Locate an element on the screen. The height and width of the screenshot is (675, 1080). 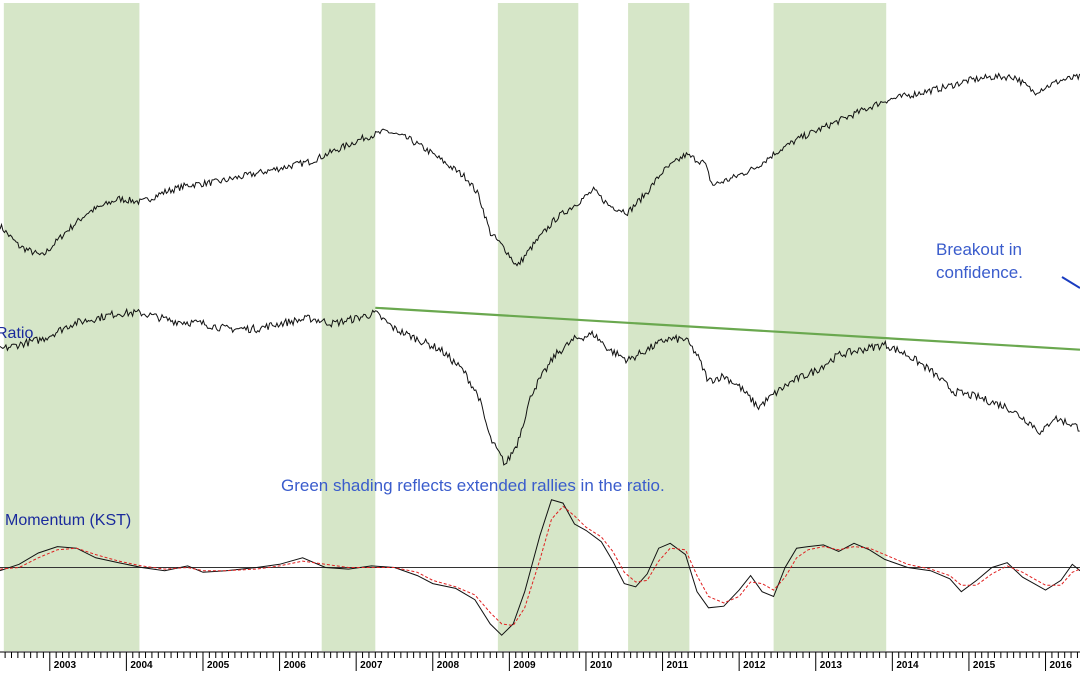
ratio-panel-label: Ratio is located at coordinates (16, 333).